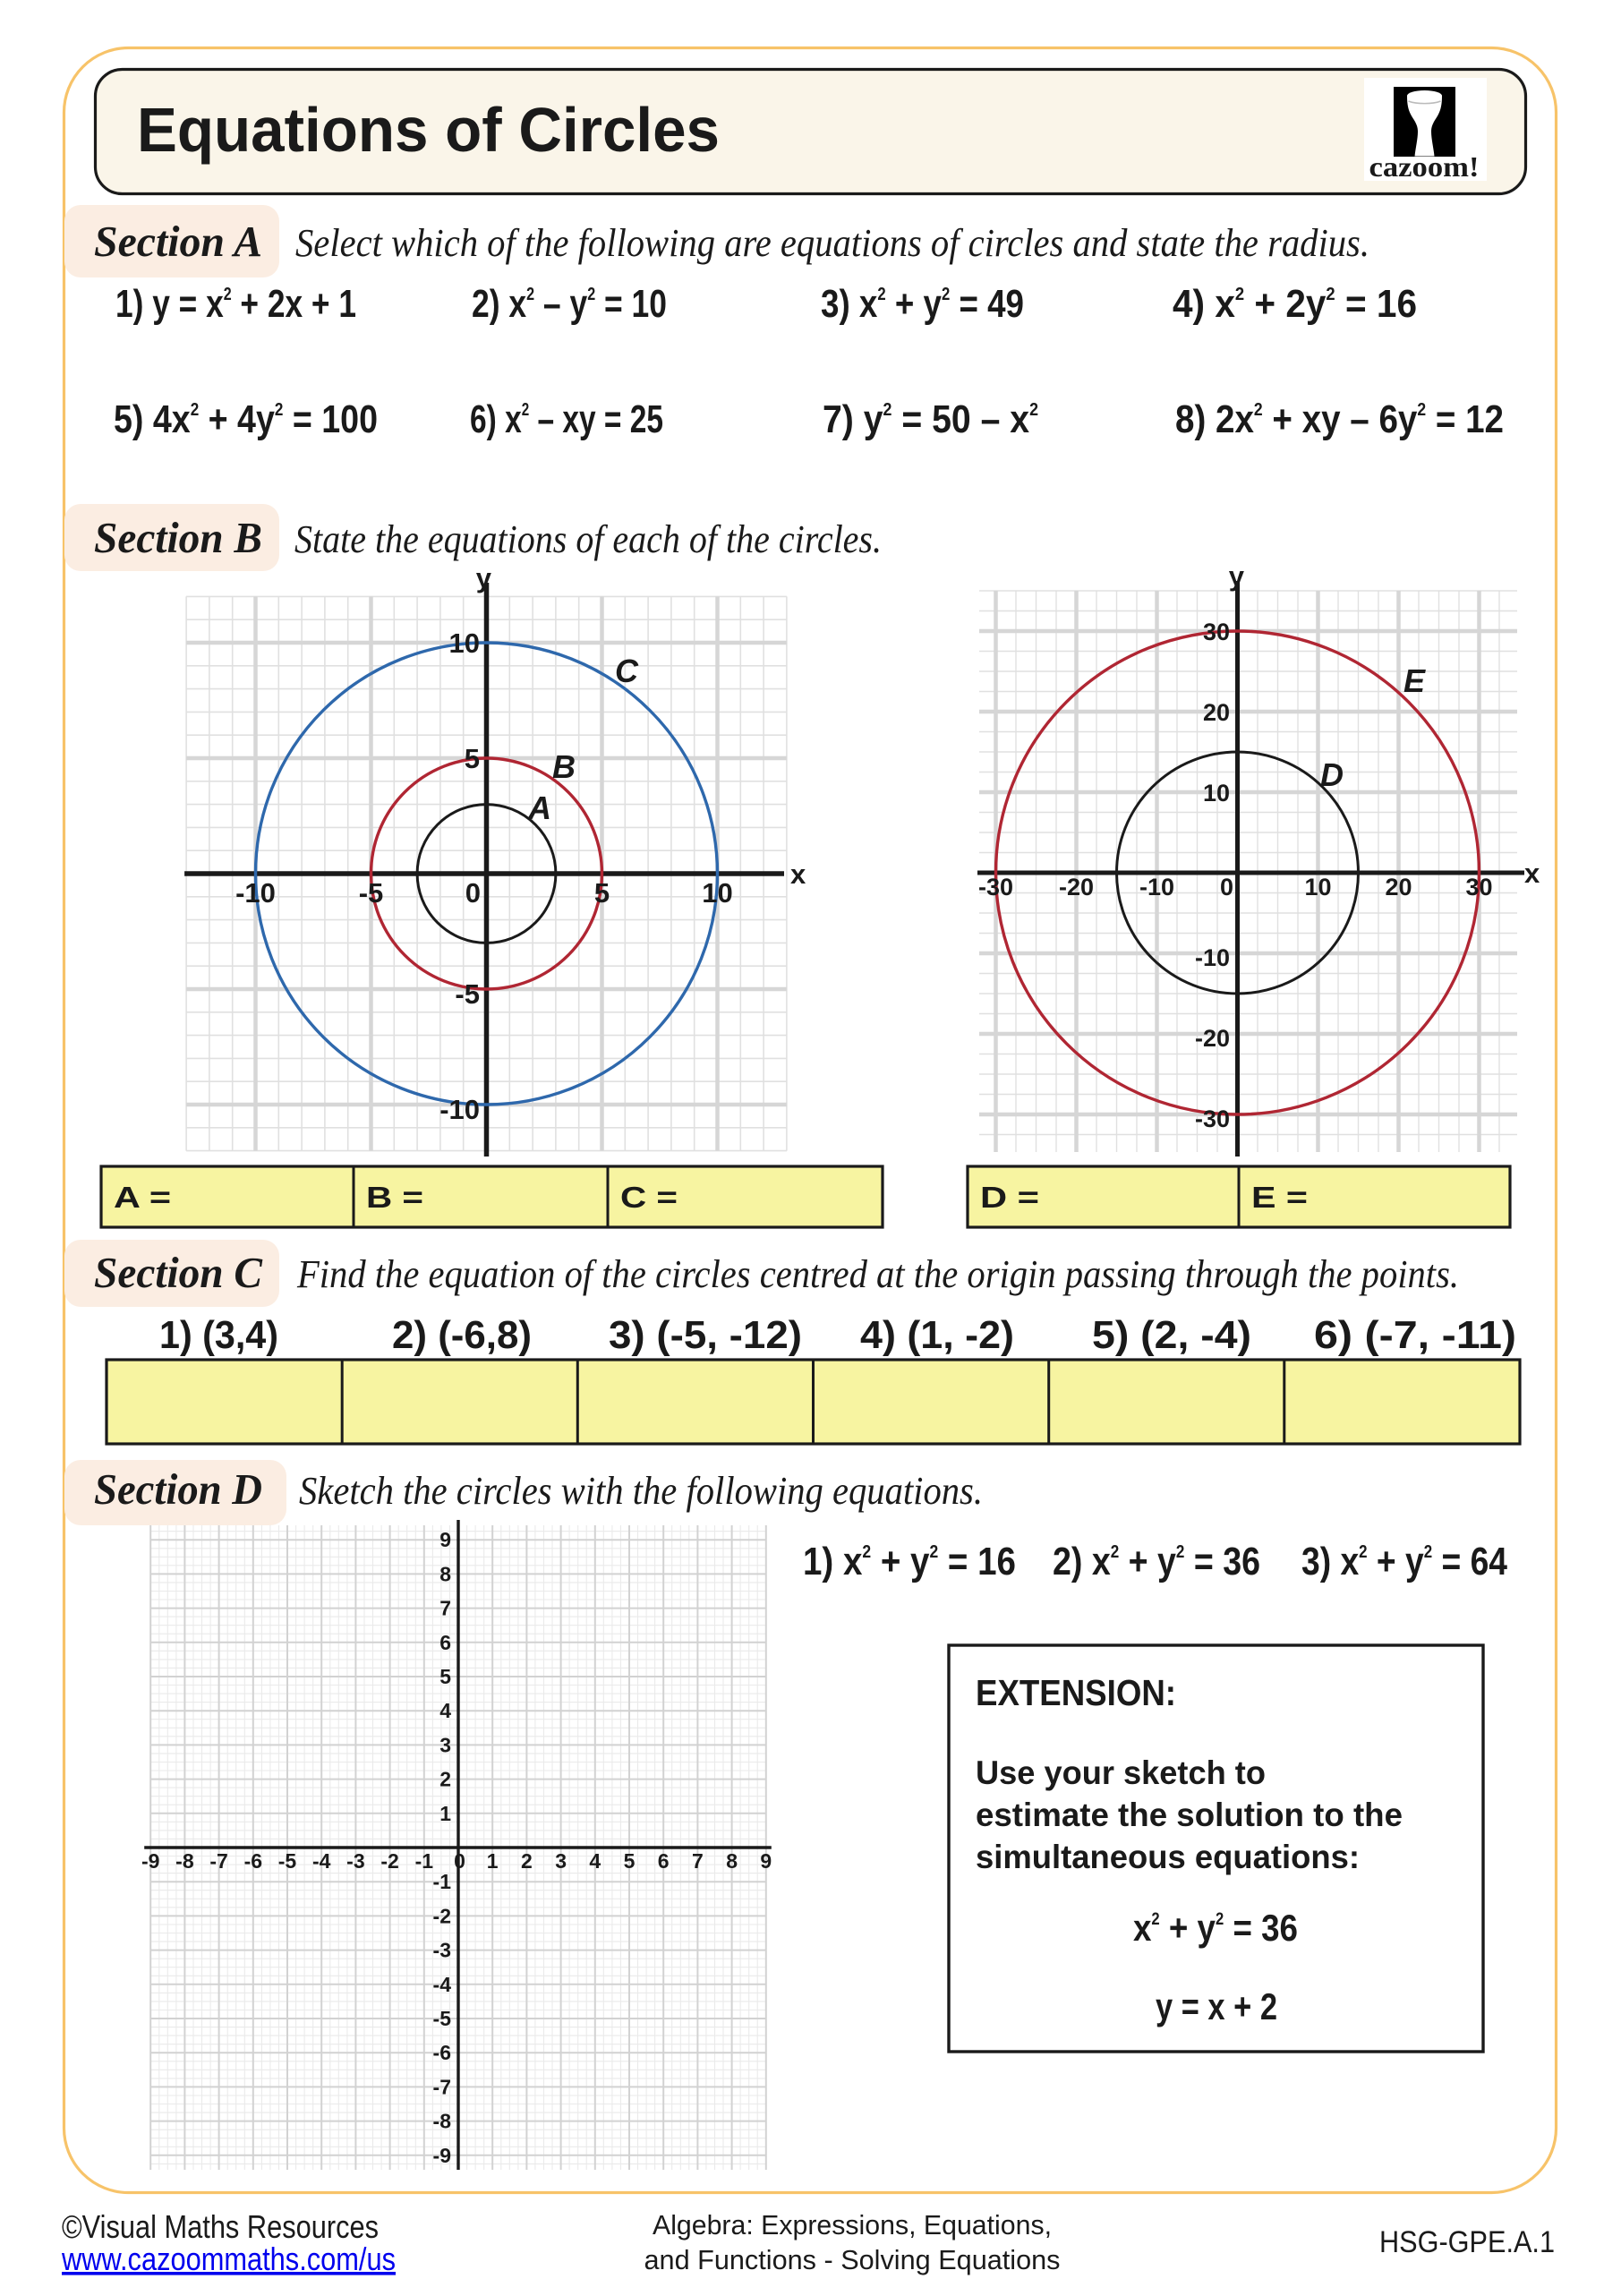 The height and width of the screenshot is (2296, 1621). Describe the element at coordinates (1332, 774) in the screenshot. I see `svg-text: D` at that location.